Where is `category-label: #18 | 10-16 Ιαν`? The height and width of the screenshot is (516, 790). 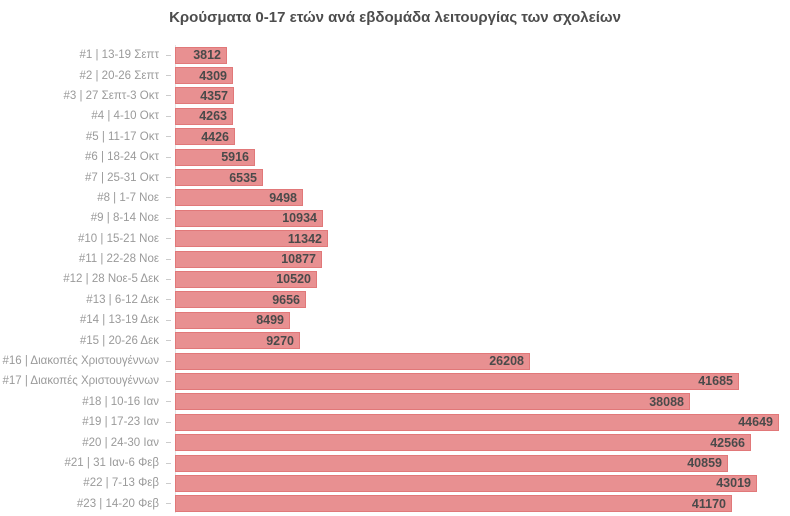
category-label: #18 | 10-16 Ιαν is located at coordinates (120, 401).